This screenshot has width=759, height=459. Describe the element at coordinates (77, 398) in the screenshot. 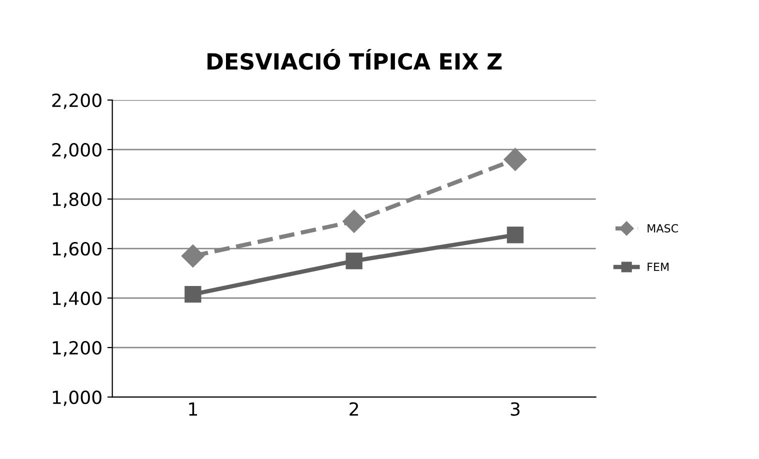

I see `y-tick-label: 1,000` at that location.